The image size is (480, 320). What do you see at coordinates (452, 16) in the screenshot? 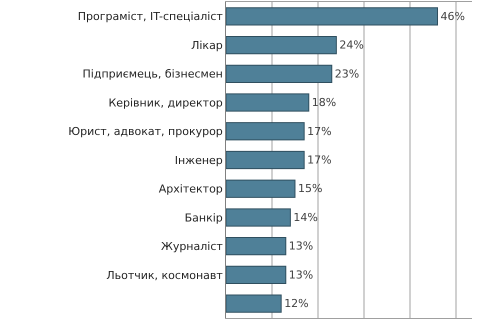
I see `data-label: 46%` at bounding box center [452, 16].